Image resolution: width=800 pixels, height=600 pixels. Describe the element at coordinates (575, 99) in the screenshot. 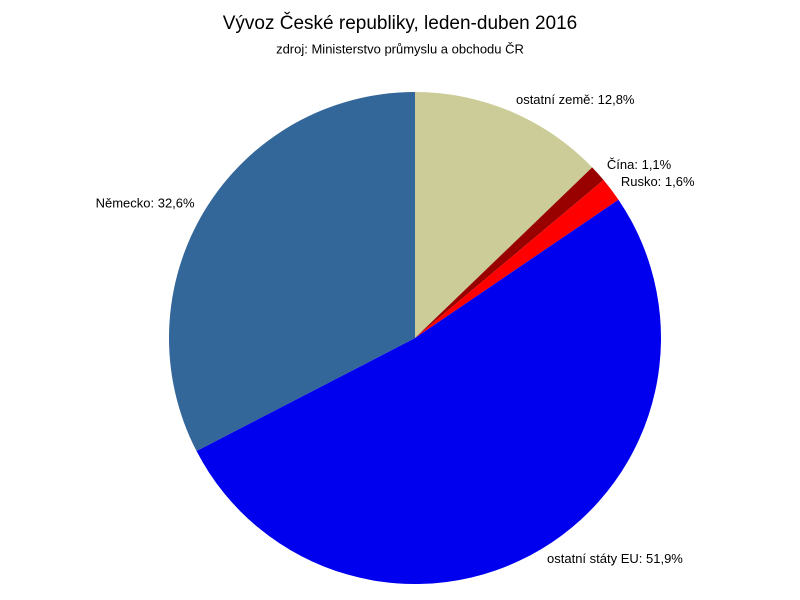

I see `slice-label: ostatní země: 12,8%` at that location.